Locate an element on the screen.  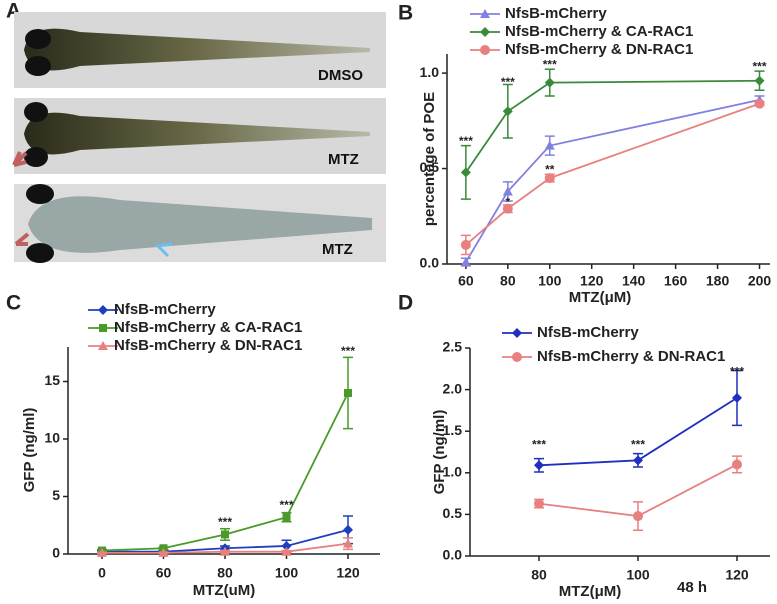
panel-label: C is located at coordinates (13, 303).